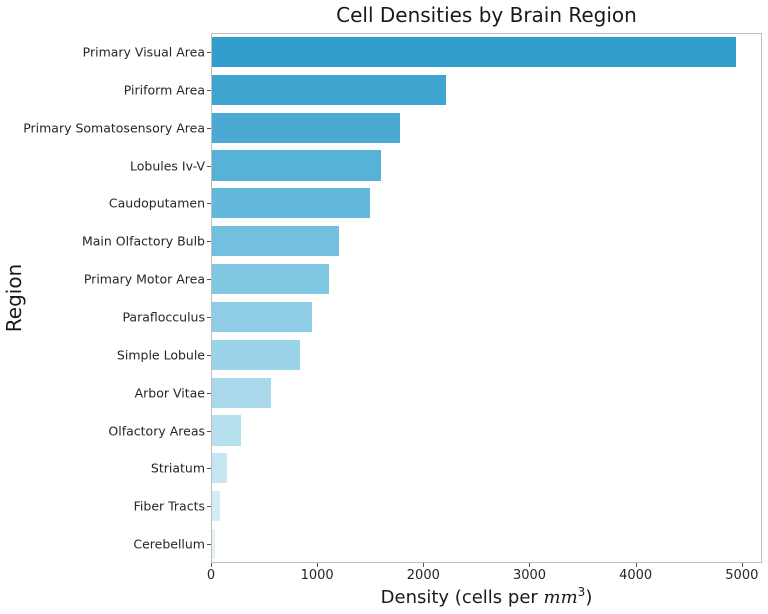 This screenshot has height=614, width=768. What do you see at coordinates (560, 597) in the screenshot?
I see `x-axis-label-unit: mm` at bounding box center [560, 597].